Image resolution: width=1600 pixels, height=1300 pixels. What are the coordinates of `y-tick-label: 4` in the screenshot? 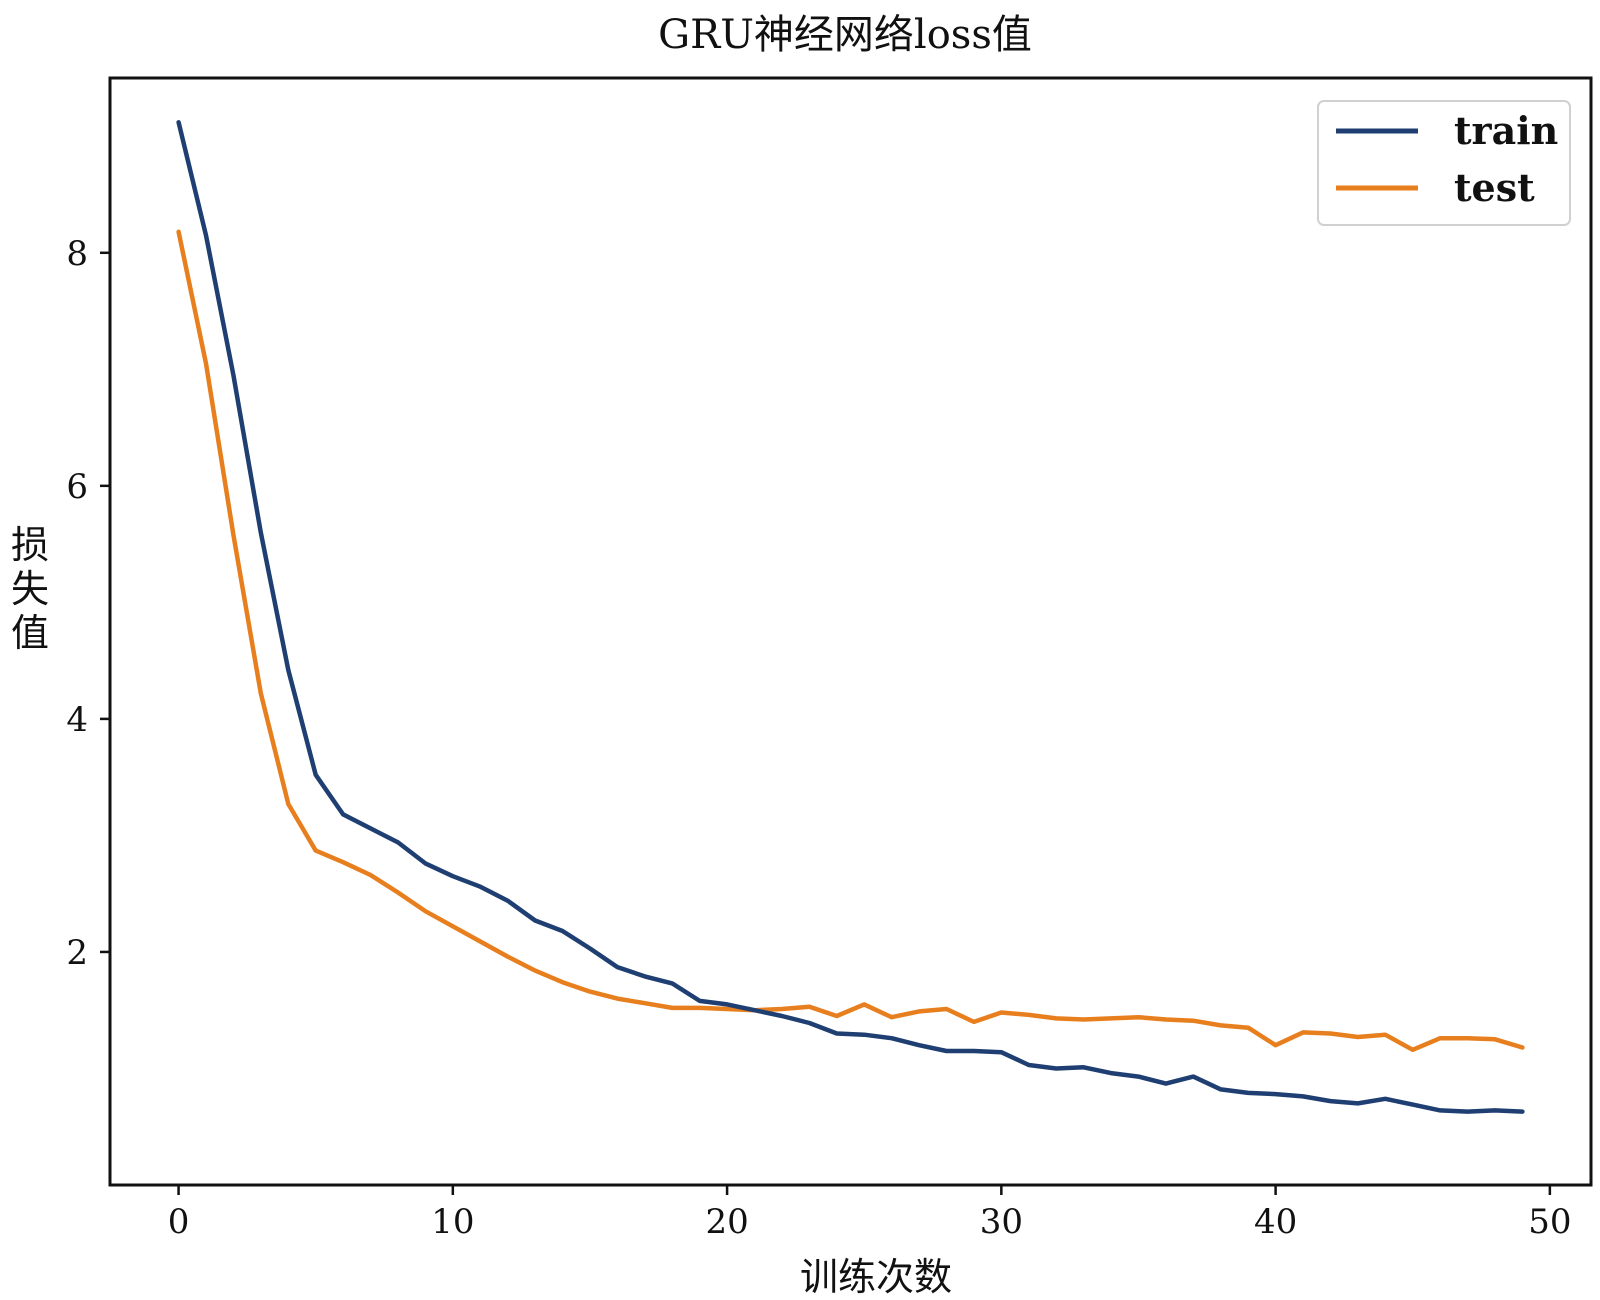 It's located at (77, 720).